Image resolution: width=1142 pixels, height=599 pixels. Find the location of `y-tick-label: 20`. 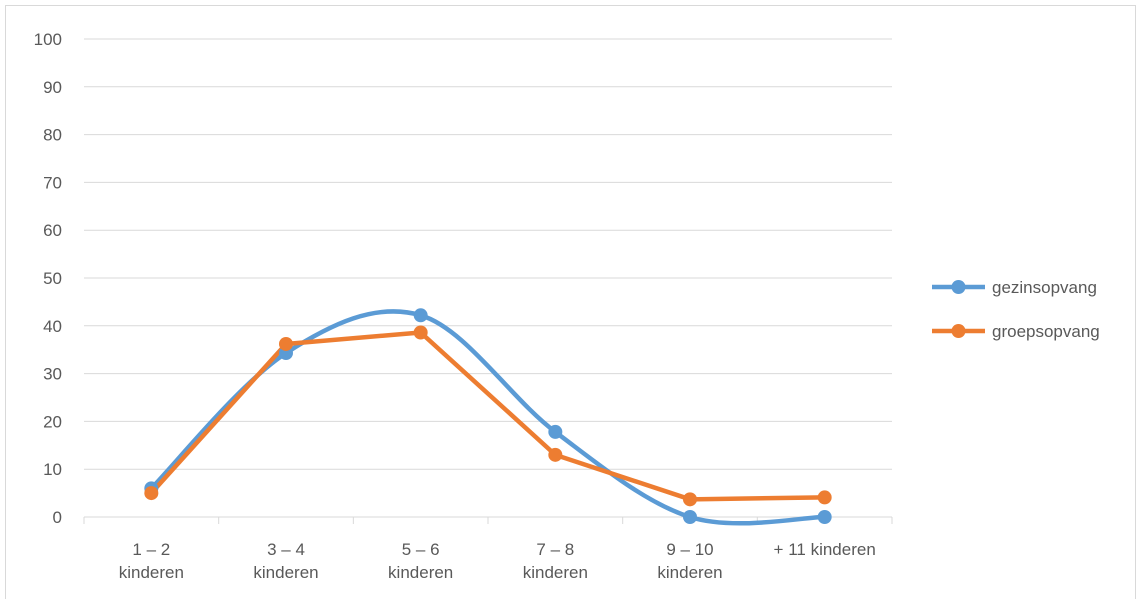

y-tick-label: 20 is located at coordinates (52, 421).